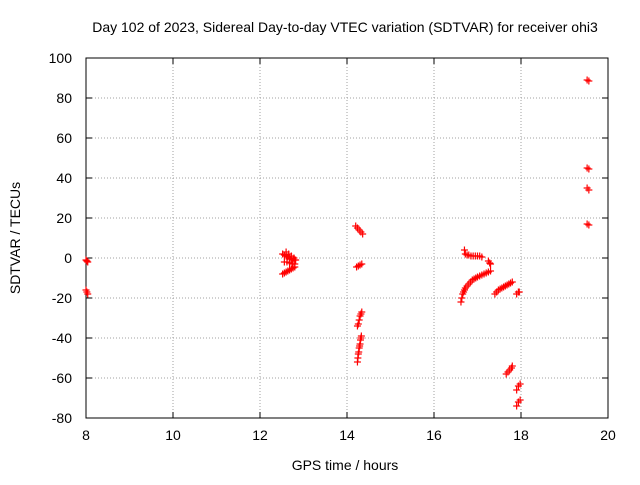 The width and height of the screenshot is (640, 485). What do you see at coordinates (61, 238) in the screenshot?
I see `y-tick-labels: -80 -60 -40 -20 0 20 40 60 80 100` at bounding box center [61, 238].